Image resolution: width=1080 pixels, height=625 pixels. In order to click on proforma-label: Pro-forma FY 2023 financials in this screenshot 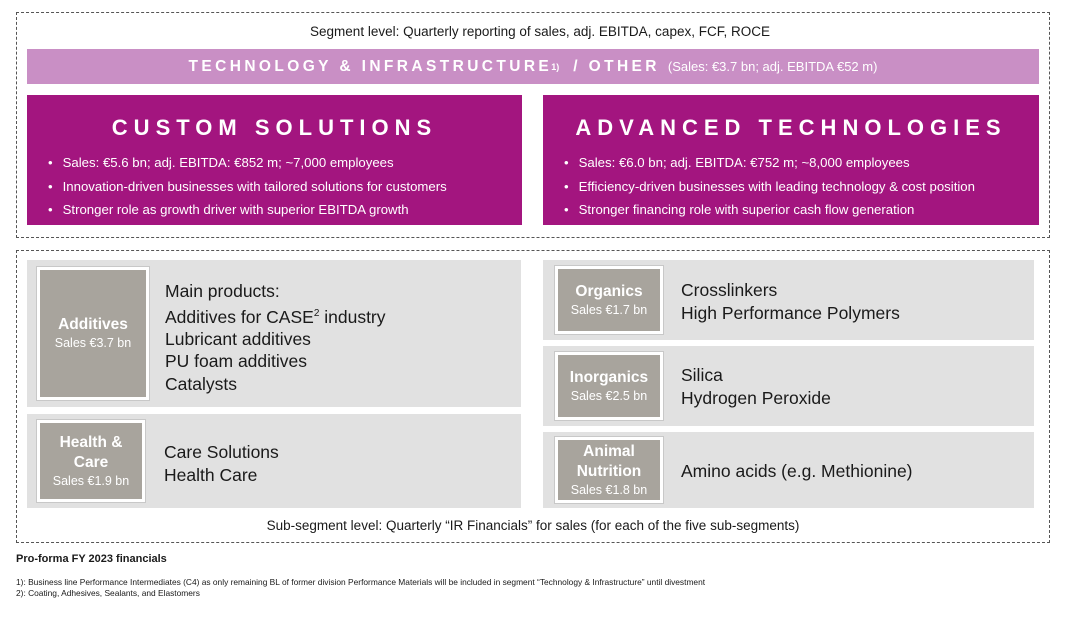, I will do `click(91, 559)`.